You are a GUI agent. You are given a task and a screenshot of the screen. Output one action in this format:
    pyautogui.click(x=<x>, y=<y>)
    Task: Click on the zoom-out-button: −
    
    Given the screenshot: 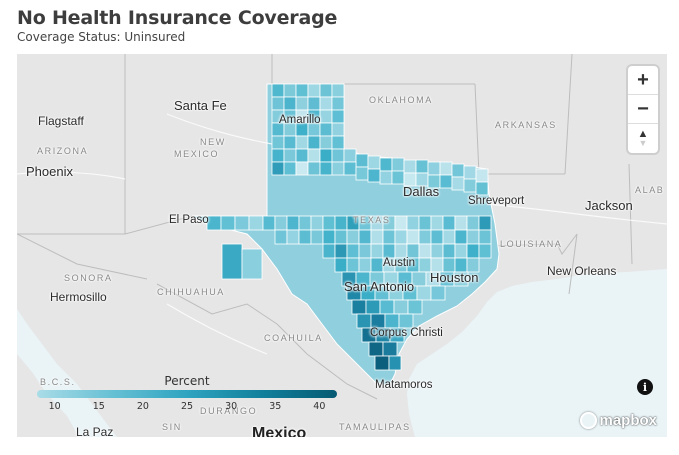 What is the action you would take?
    pyautogui.click(x=643, y=109)
    